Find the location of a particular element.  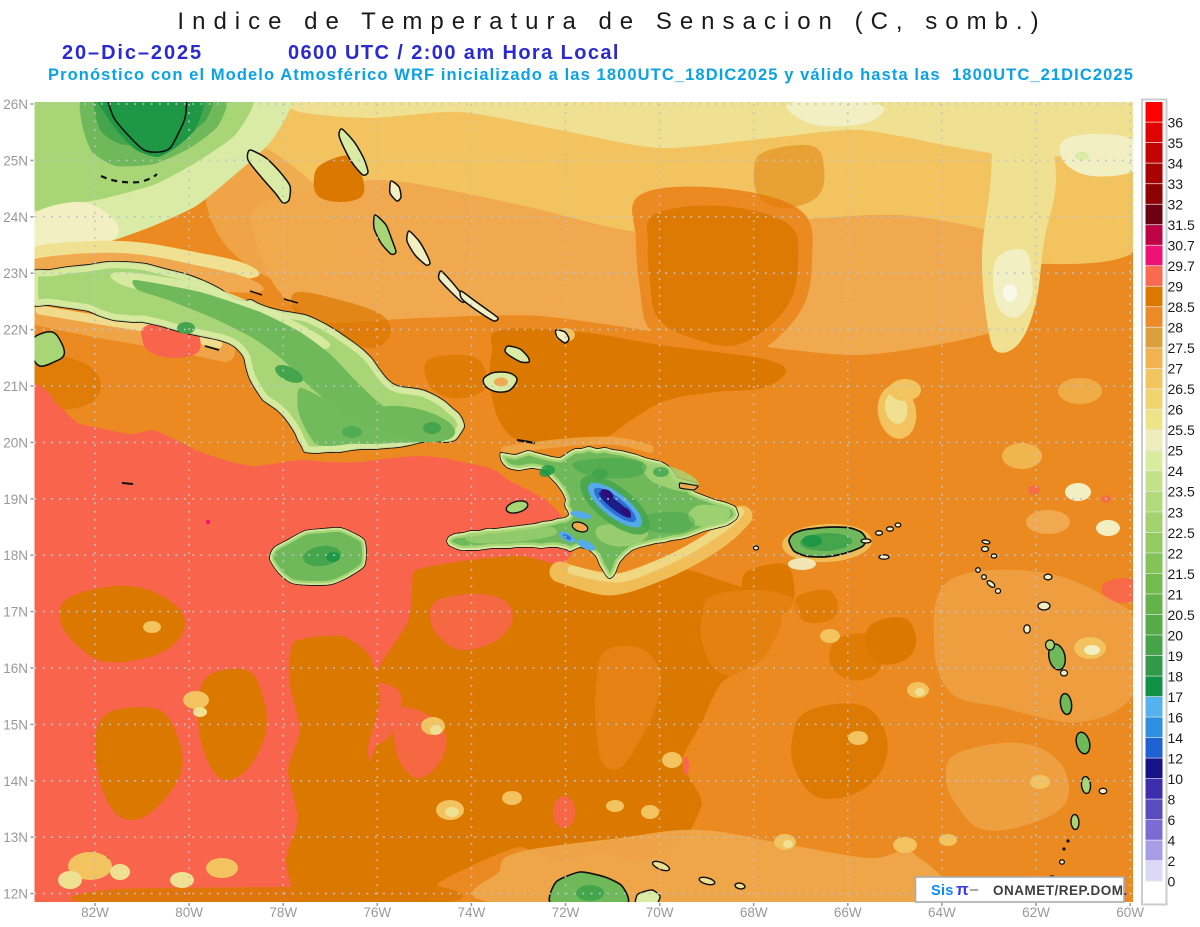

svg-text: 72W is located at coordinates (566, 912).